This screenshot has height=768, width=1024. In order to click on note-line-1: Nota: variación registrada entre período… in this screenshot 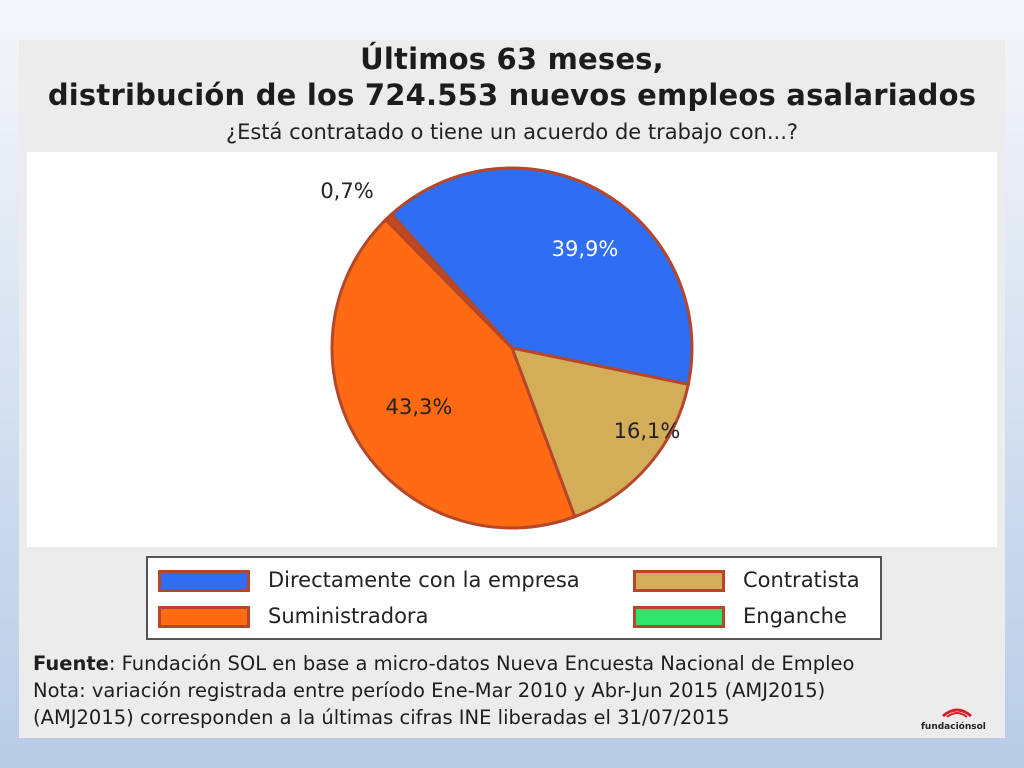, I will do `click(429, 690)`.